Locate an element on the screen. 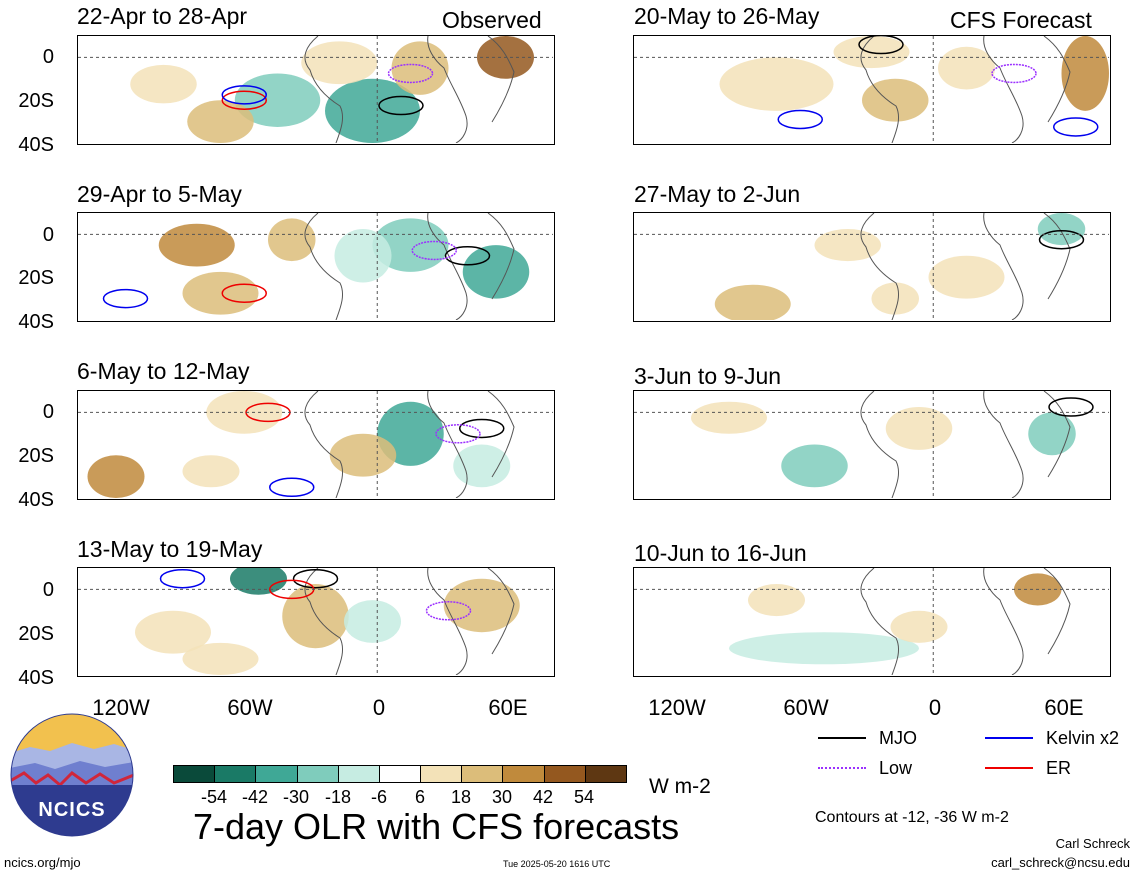  x-tick-60w: 60W is located at coordinates (806, 707).